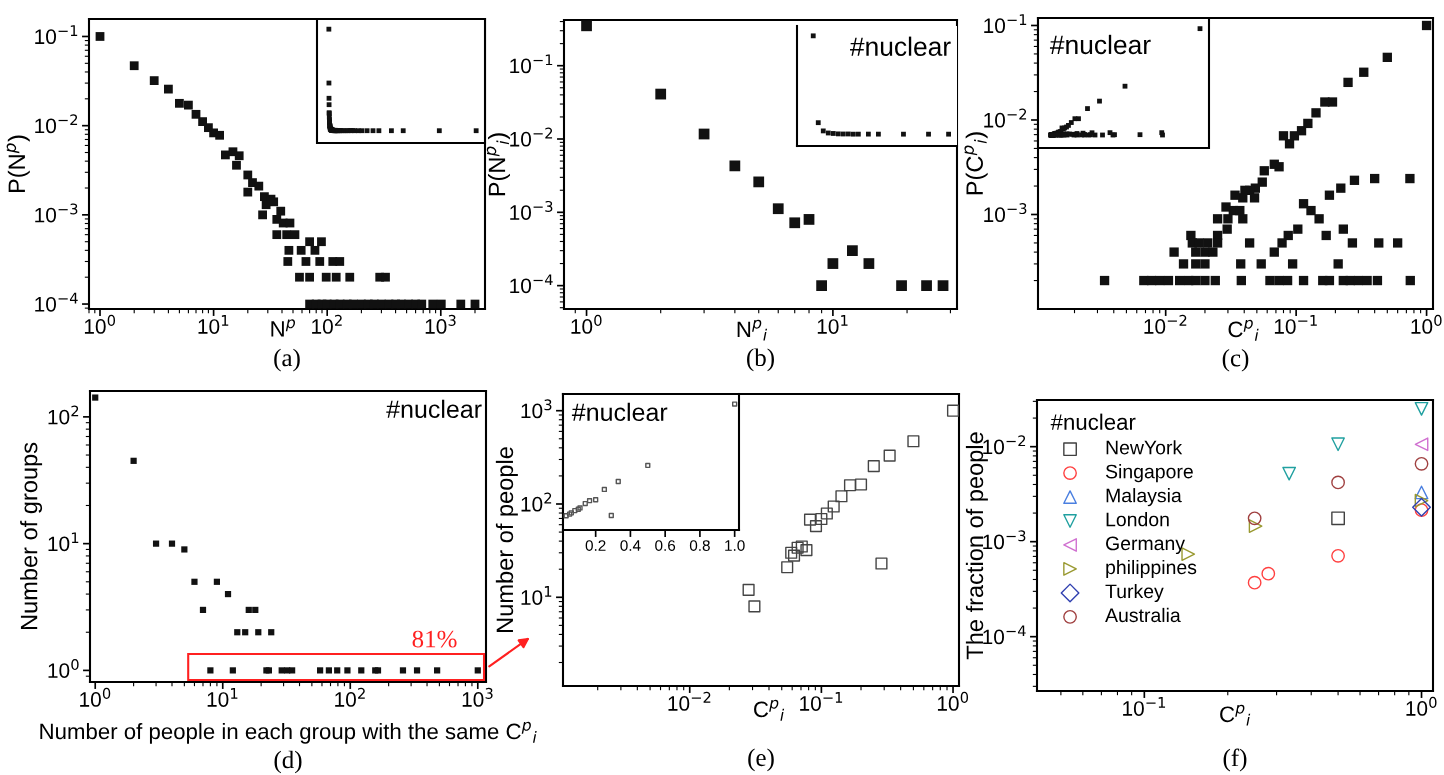 The height and width of the screenshot is (775, 1444). I want to click on y-axis-title: Number of people, so click(506, 539).